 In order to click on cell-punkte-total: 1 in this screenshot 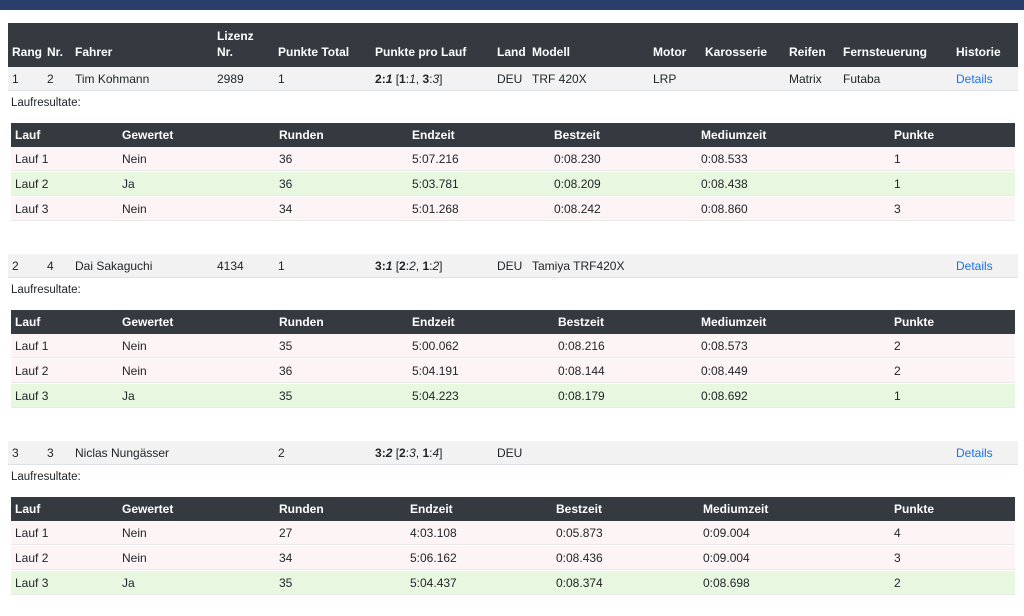, I will do `click(281, 266)`.